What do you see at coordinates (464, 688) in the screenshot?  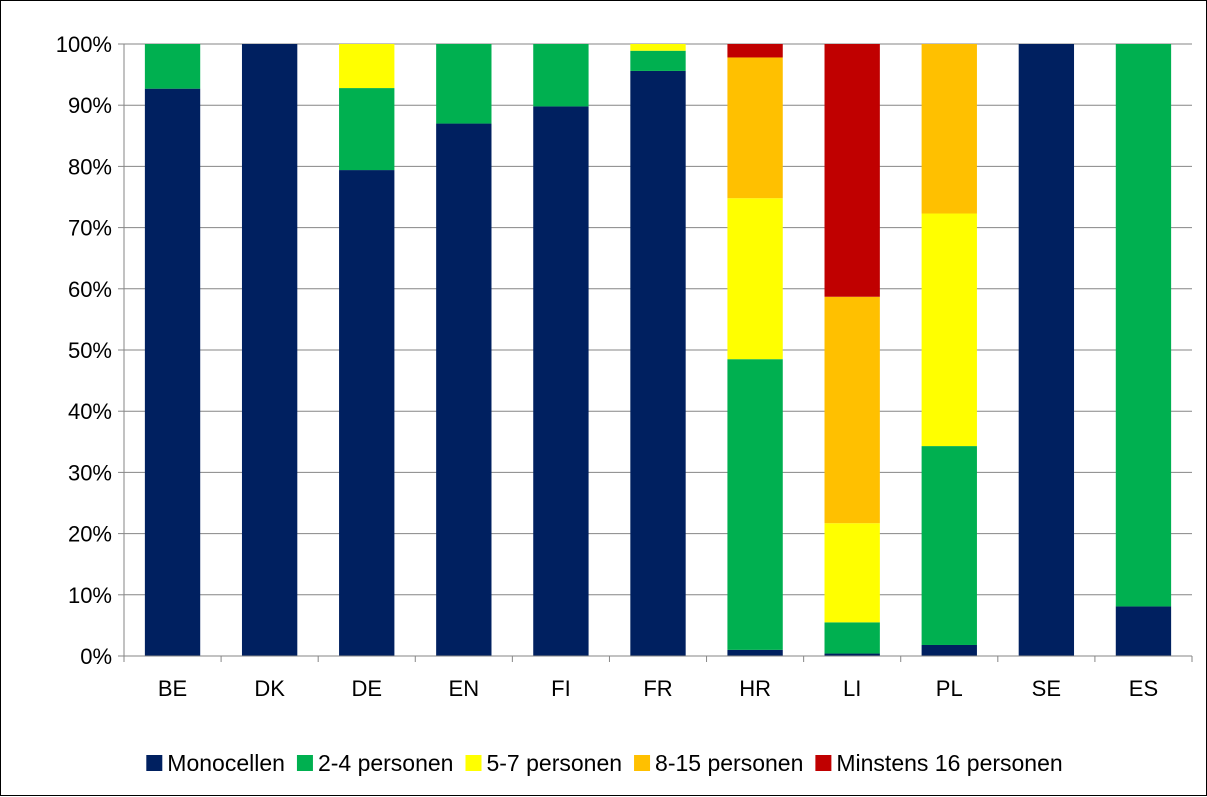 I see `x-tick-label: EN` at bounding box center [464, 688].